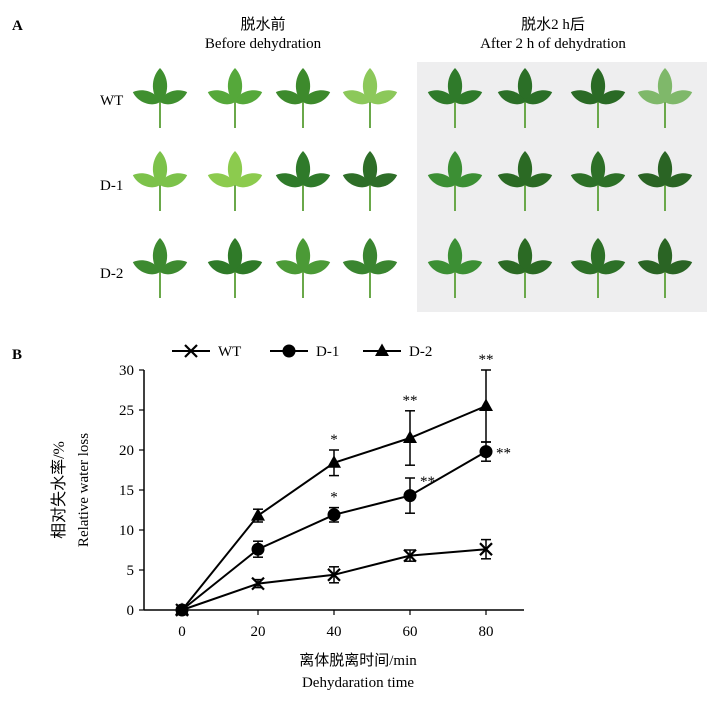 The image size is (720, 710). I want to click on x-tick-label: 20, so click(258, 632).